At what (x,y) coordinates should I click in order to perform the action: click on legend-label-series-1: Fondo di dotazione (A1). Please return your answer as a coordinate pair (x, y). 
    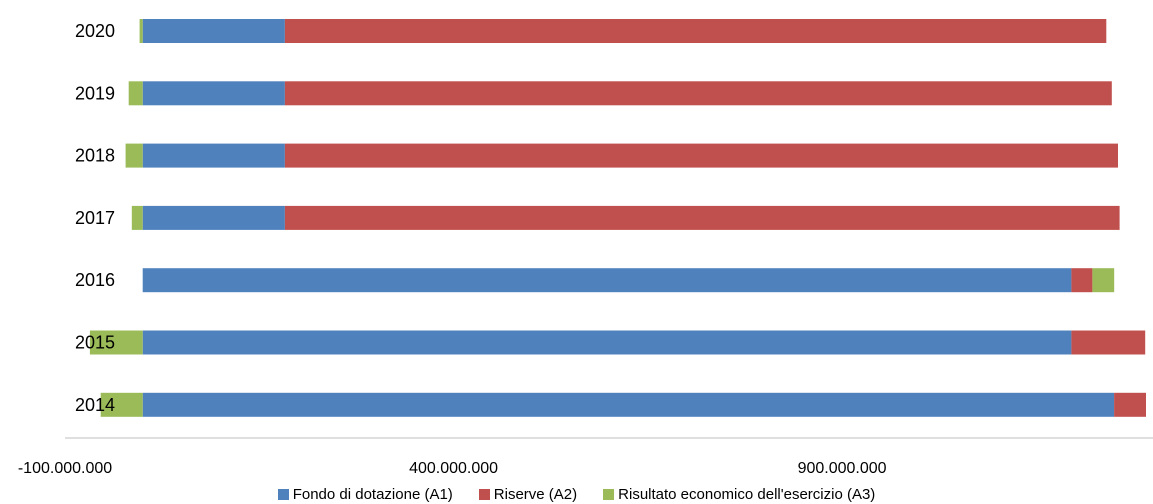
    Looking at the image, I should click on (372, 494).